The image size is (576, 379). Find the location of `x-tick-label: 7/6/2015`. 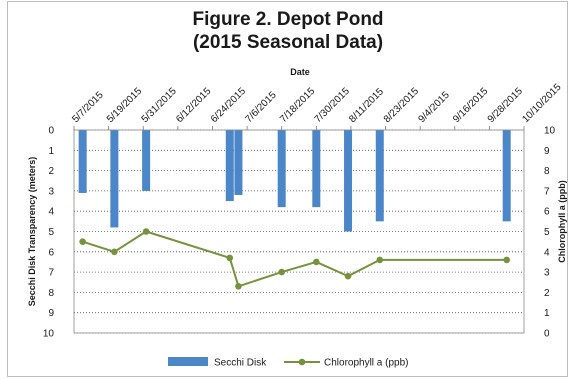

x-tick-label: 7/6/2015 is located at coordinates (261, 108).